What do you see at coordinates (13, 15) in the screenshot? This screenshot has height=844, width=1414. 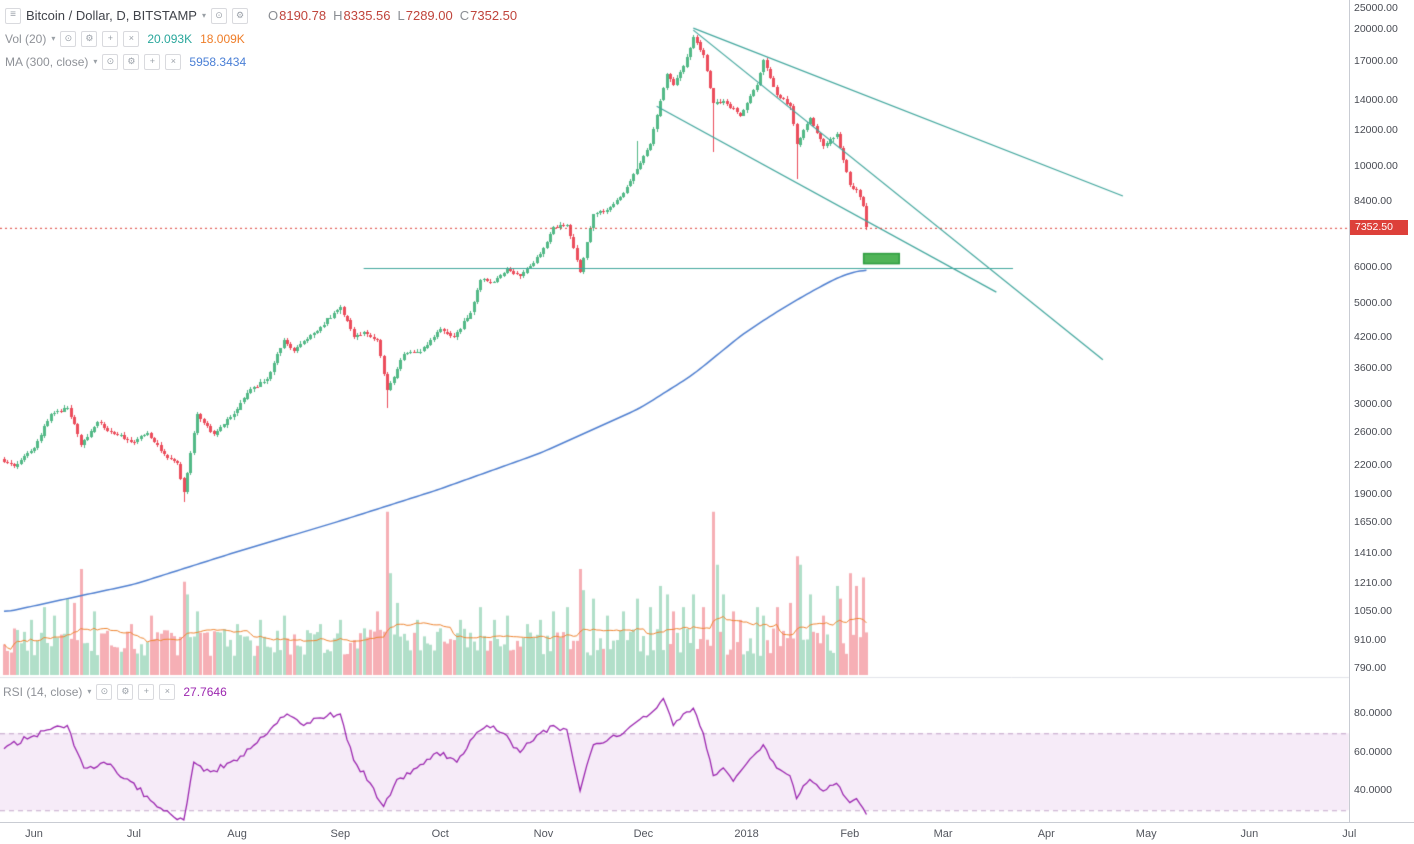 I see `menu-icon: ≡` at bounding box center [13, 15].